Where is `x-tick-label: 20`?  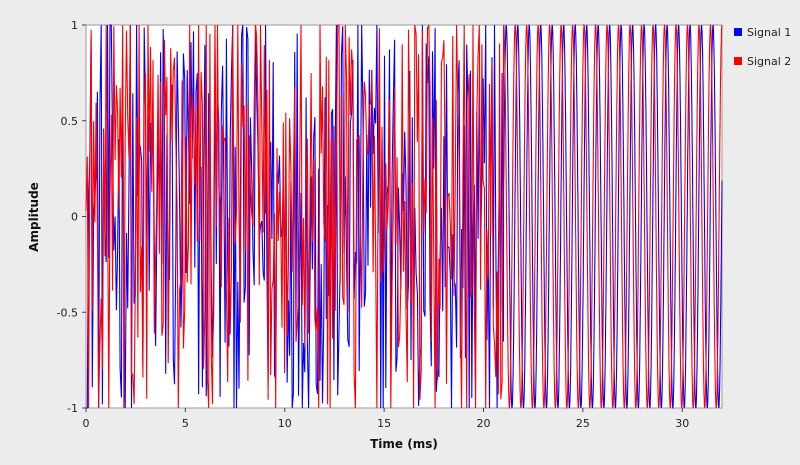
x-tick-label: 20 is located at coordinates (484, 423).